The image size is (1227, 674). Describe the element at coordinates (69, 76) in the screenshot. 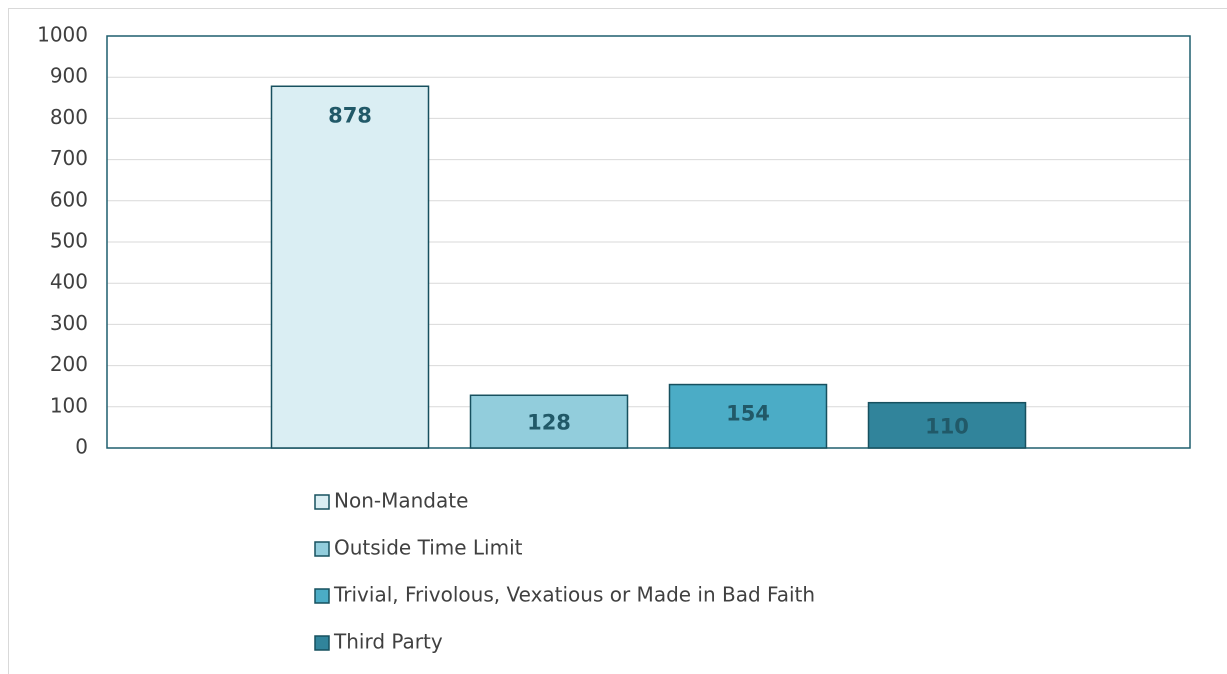

I see `y-tick-label: 900` at that location.